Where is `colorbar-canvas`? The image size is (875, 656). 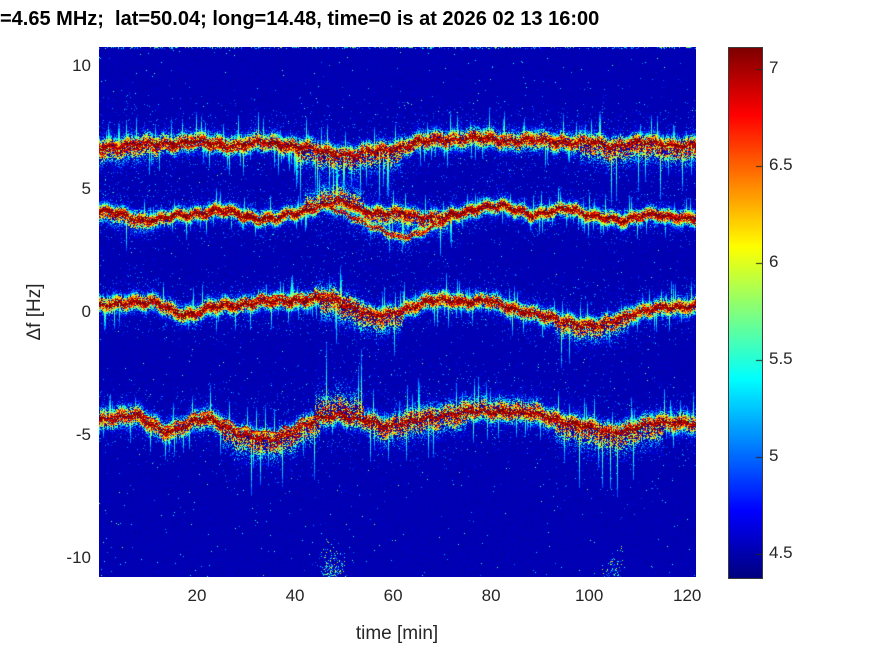
colorbar-canvas is located at coordinates (745, 313).